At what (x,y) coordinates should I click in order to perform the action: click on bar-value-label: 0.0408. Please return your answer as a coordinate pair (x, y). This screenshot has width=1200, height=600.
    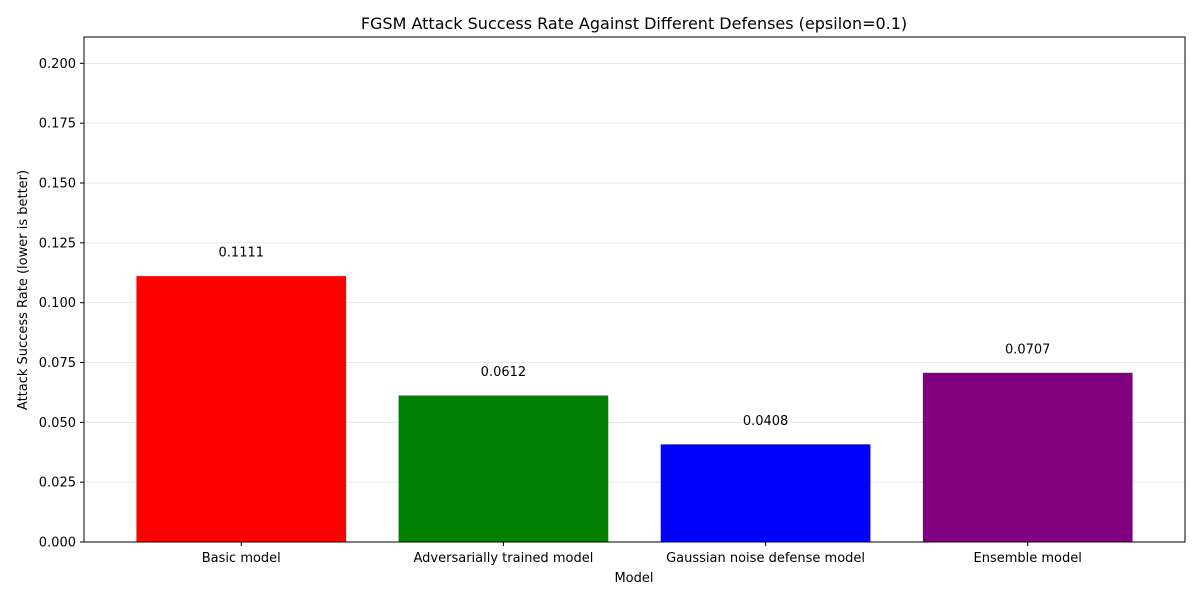
    Looking at the image, I should click on (766, 421).